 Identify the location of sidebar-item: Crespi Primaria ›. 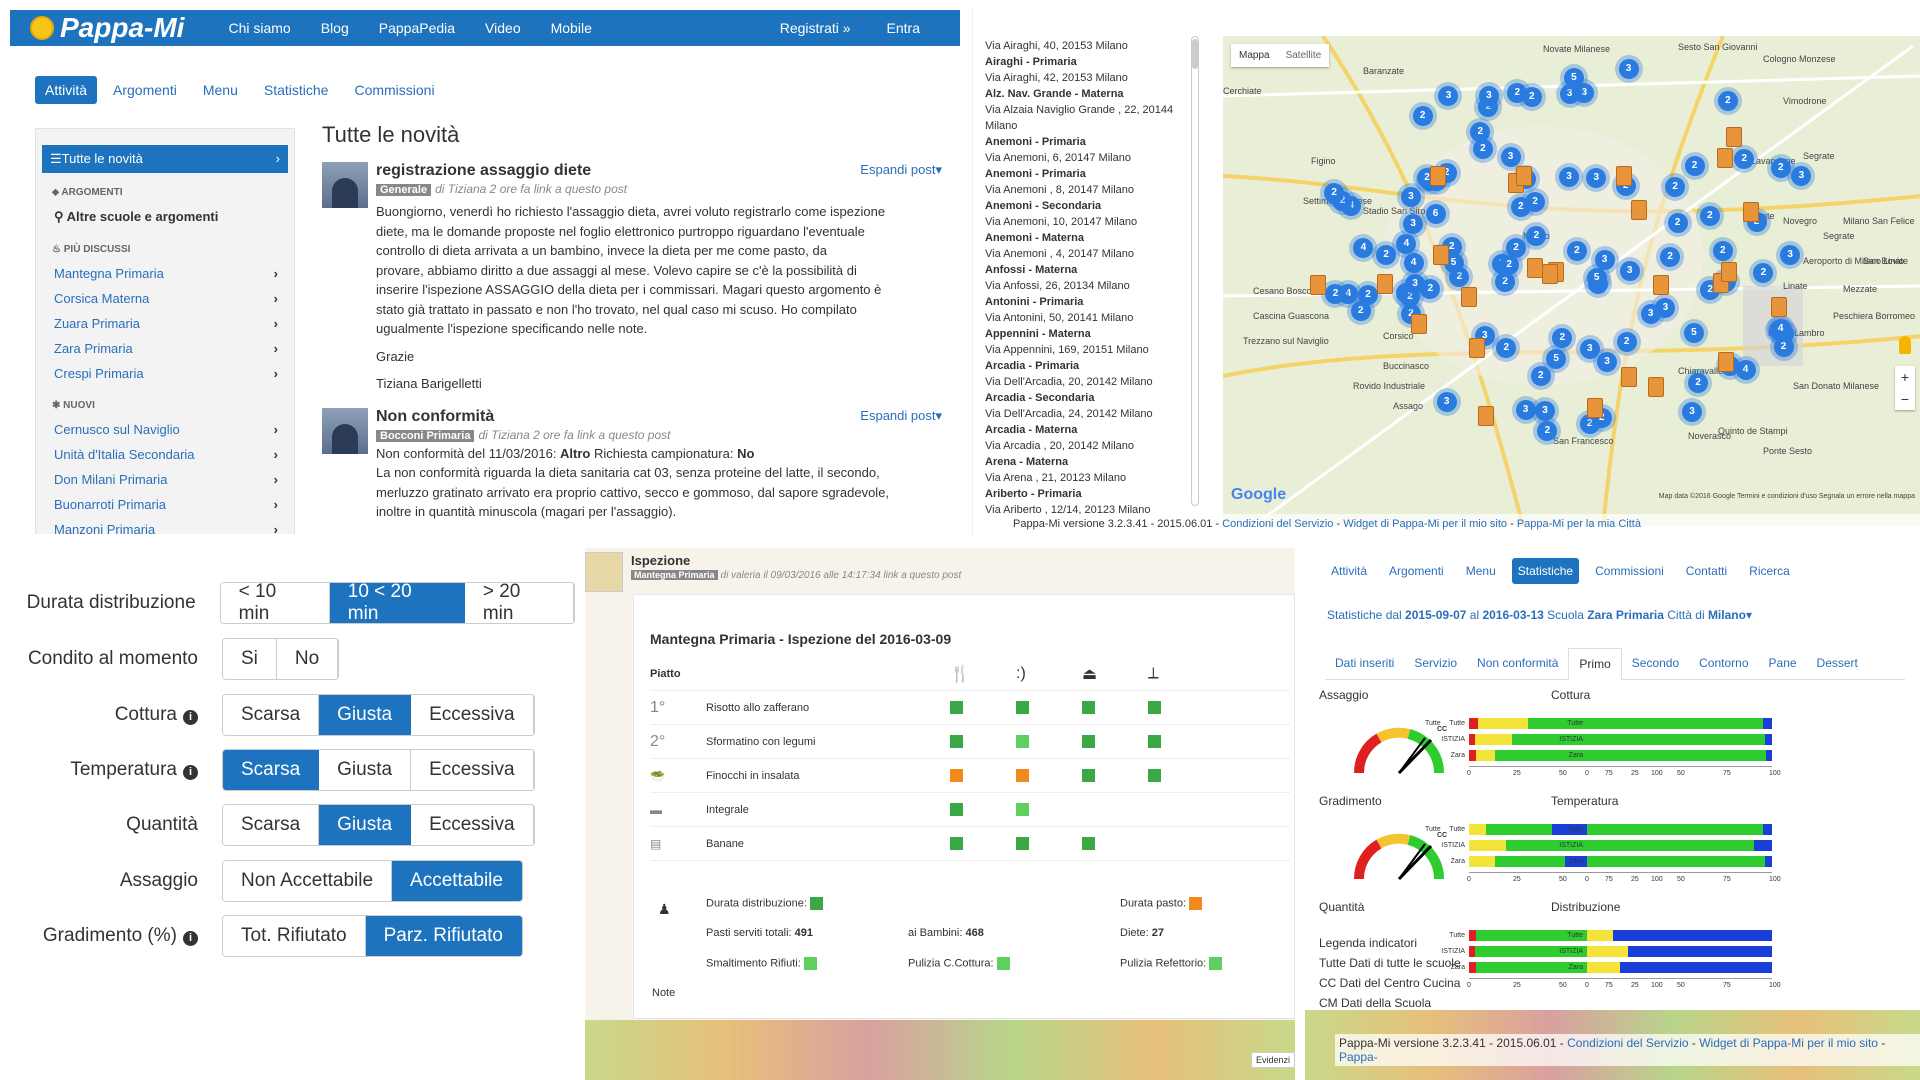
(166, 373).